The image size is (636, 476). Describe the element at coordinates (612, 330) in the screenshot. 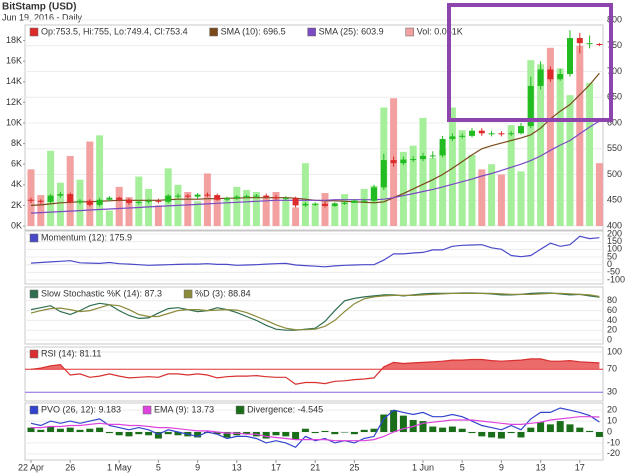

I see `y-tick-label: 20` at that location.